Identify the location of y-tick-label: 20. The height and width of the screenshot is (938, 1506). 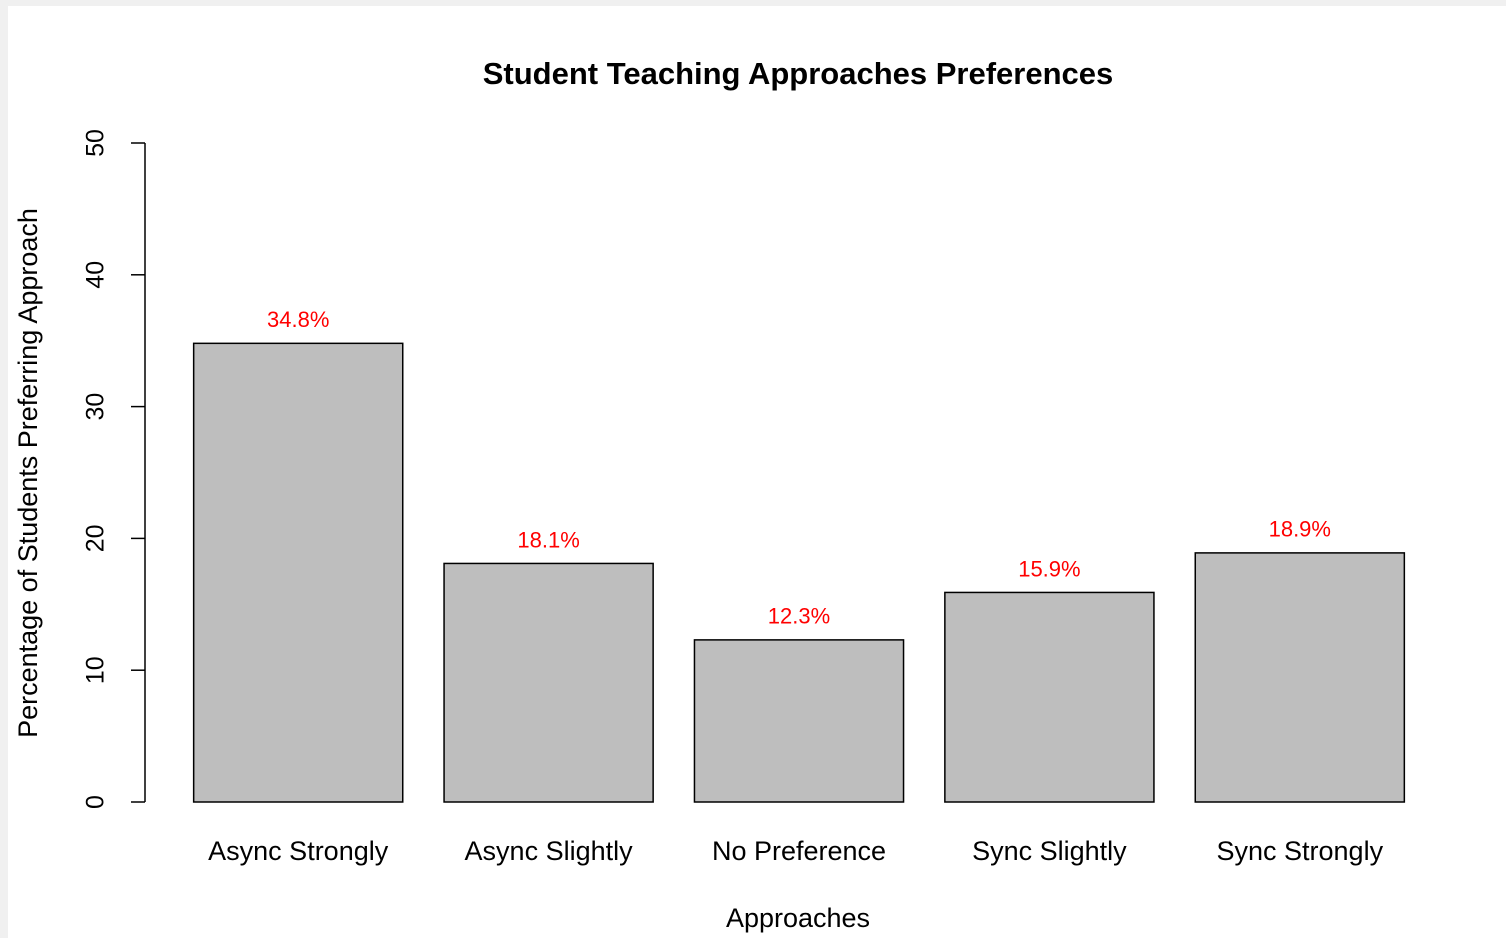
(96, 538).